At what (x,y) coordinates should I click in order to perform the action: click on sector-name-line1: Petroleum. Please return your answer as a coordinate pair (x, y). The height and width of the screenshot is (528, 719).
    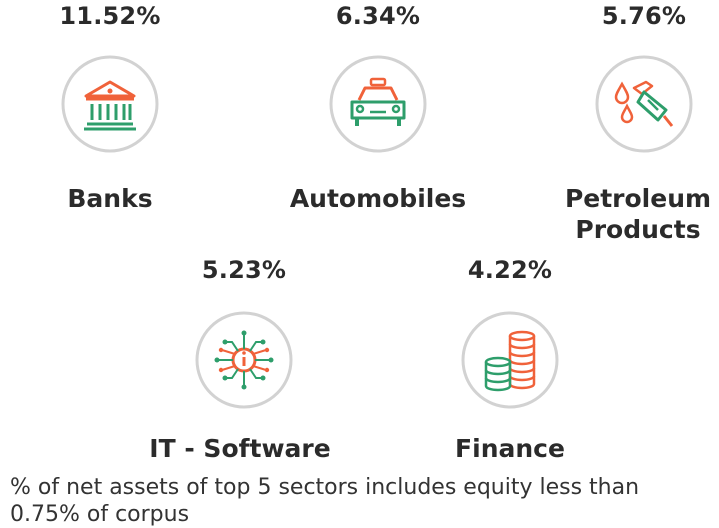
    Looking at the image, I should click on (638, 198).